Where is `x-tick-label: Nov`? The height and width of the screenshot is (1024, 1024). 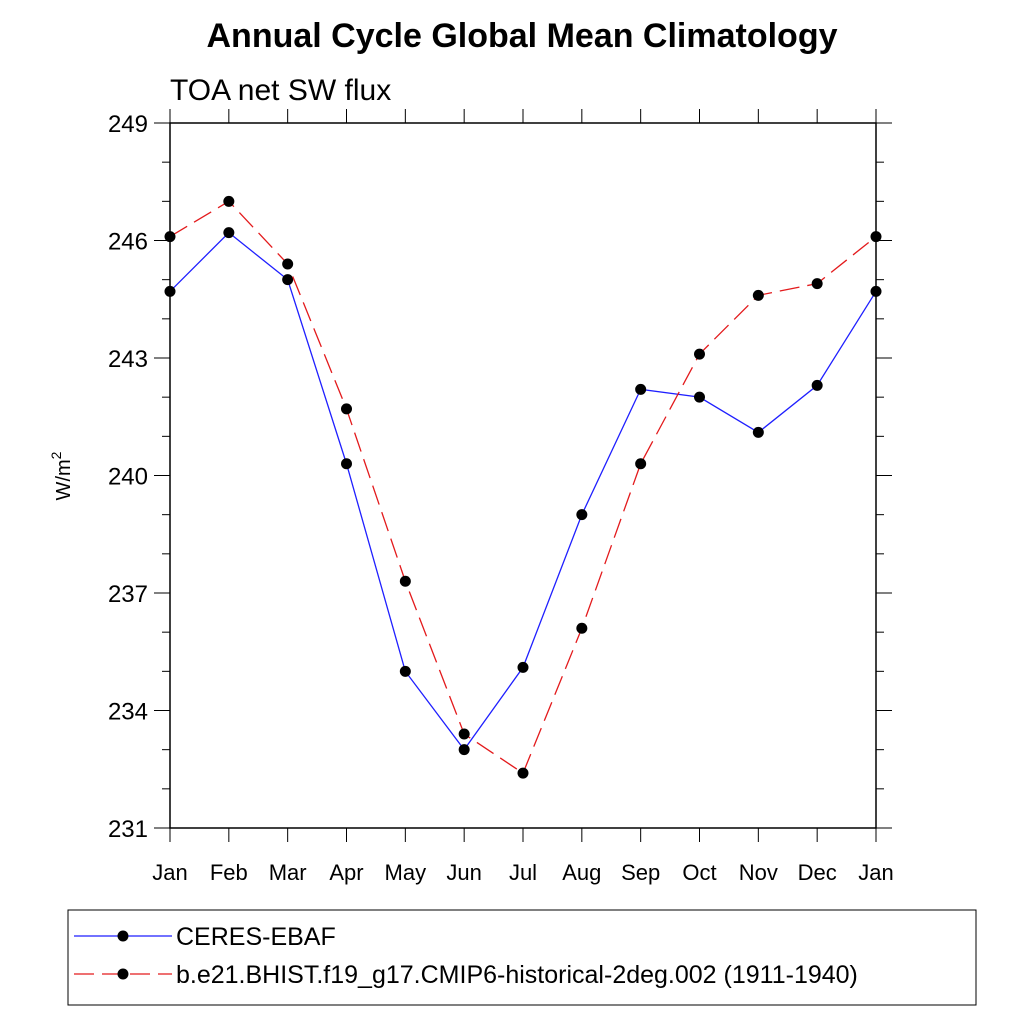 x-tick-label: Nov is located at coordinates (758, 872).